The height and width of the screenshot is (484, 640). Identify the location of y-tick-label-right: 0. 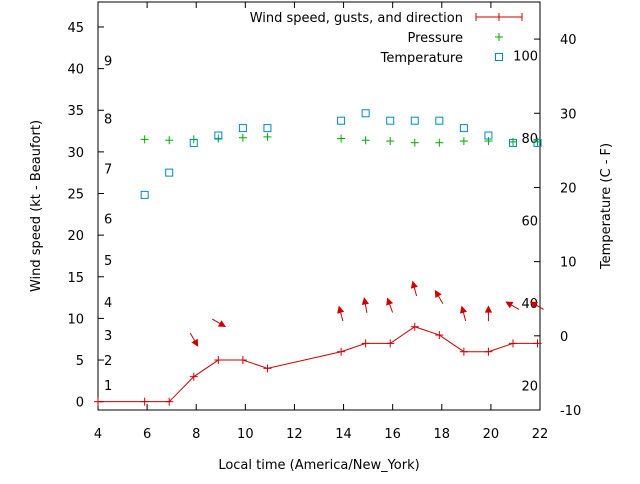
(564, 337).